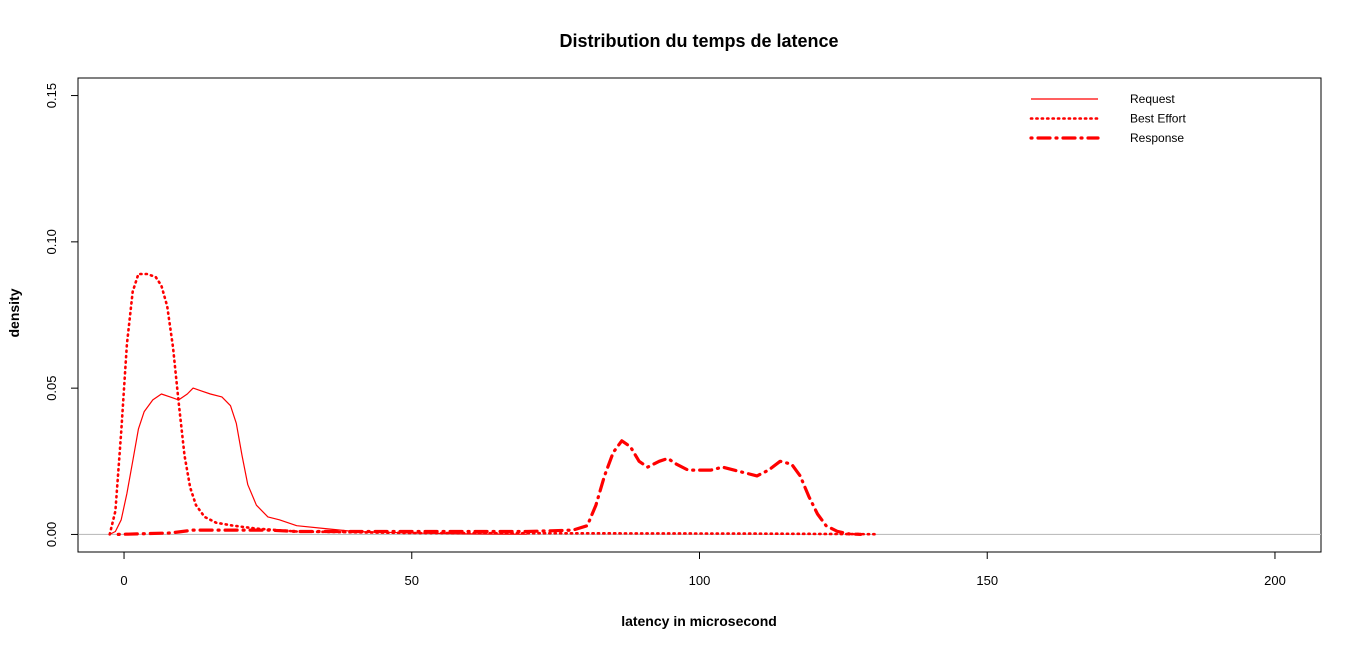 This screenshot has width=1362, height=650. Describe the element at coordinates (51, 241) in the screenshot. I see `y-tick-label: 0.10` at that location.